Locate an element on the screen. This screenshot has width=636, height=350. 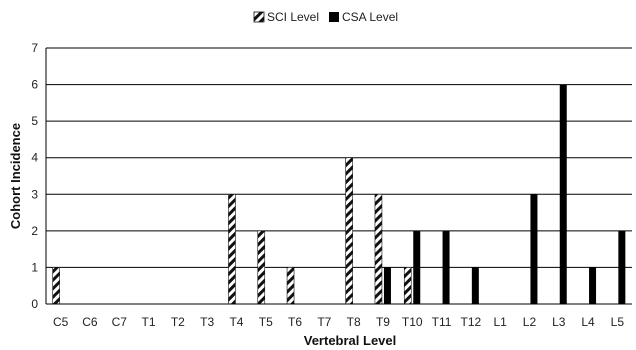
y-tick-label: 3 is located at coordinates (34, 194).